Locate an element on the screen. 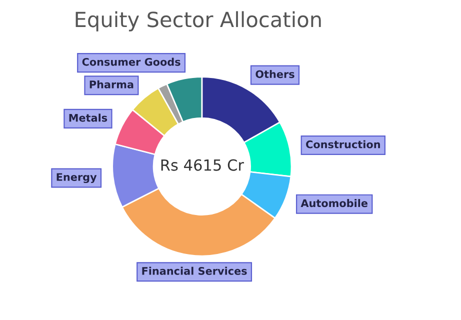 The image size is (461, 320). slice-label: Financial Services is located at coordinates (194, 270).